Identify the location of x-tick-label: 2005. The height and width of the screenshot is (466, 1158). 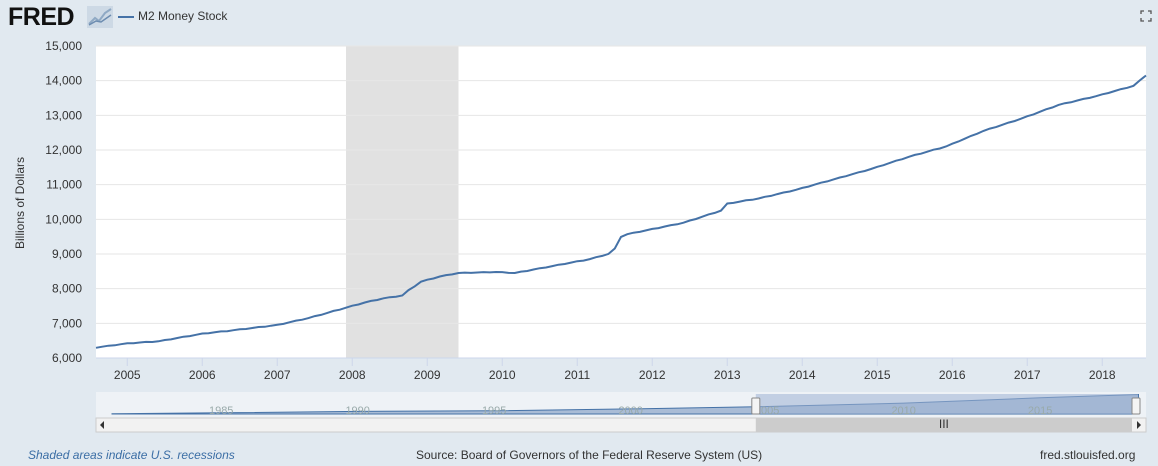
(127, 375).